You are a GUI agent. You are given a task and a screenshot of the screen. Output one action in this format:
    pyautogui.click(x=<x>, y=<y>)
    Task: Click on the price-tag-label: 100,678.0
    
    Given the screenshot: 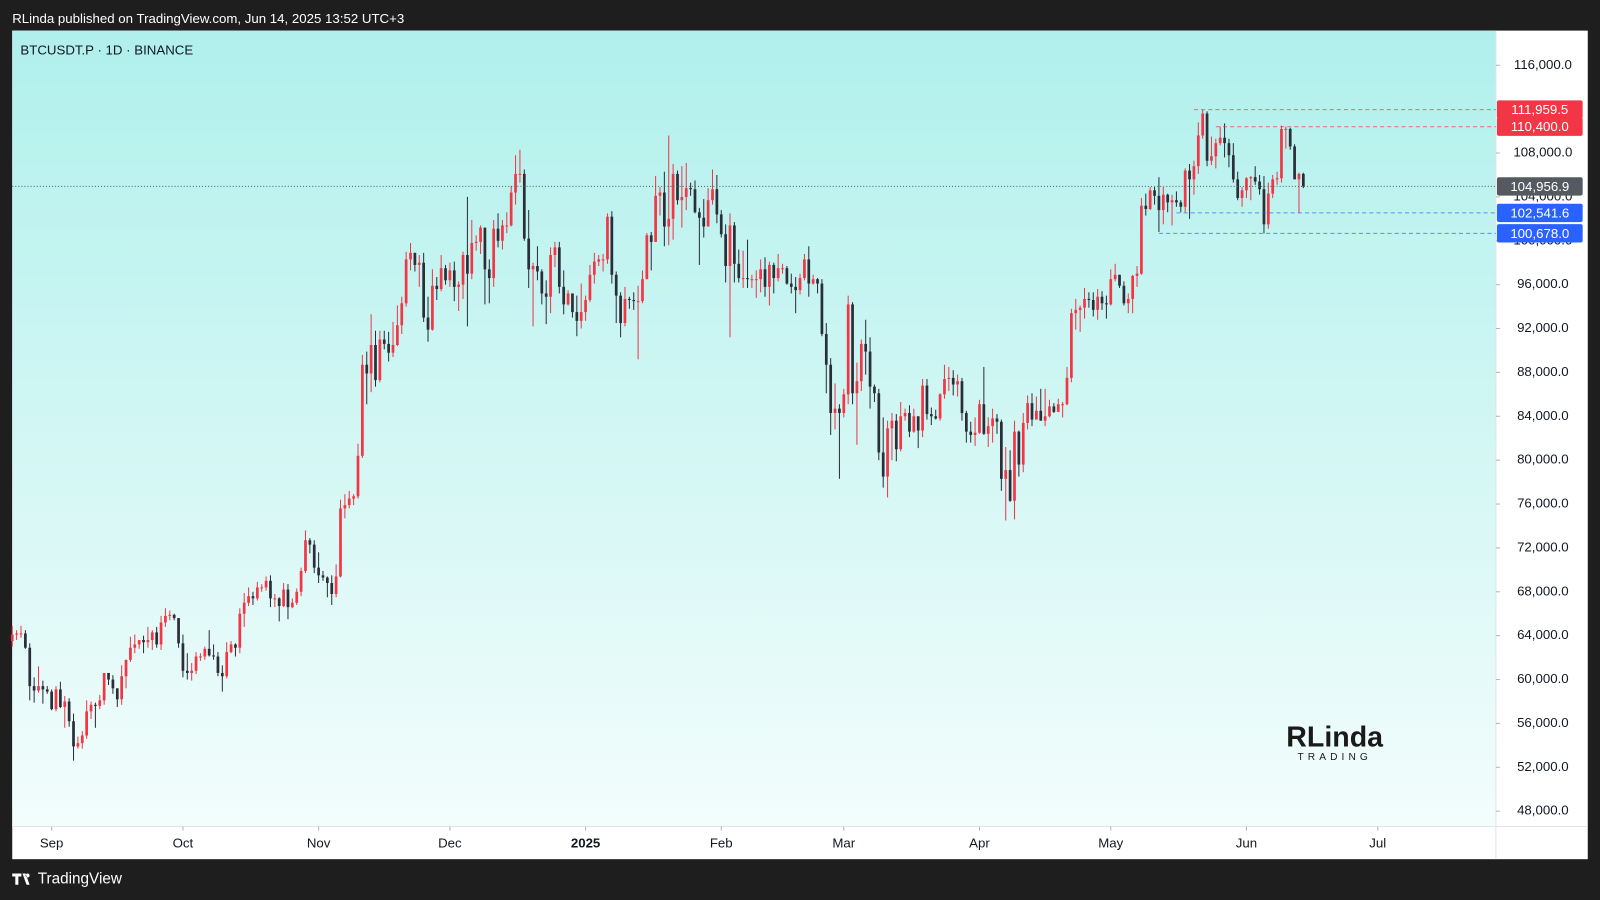 What is the action you would take?
    pyautogui.click(x=1539, y=233)
    